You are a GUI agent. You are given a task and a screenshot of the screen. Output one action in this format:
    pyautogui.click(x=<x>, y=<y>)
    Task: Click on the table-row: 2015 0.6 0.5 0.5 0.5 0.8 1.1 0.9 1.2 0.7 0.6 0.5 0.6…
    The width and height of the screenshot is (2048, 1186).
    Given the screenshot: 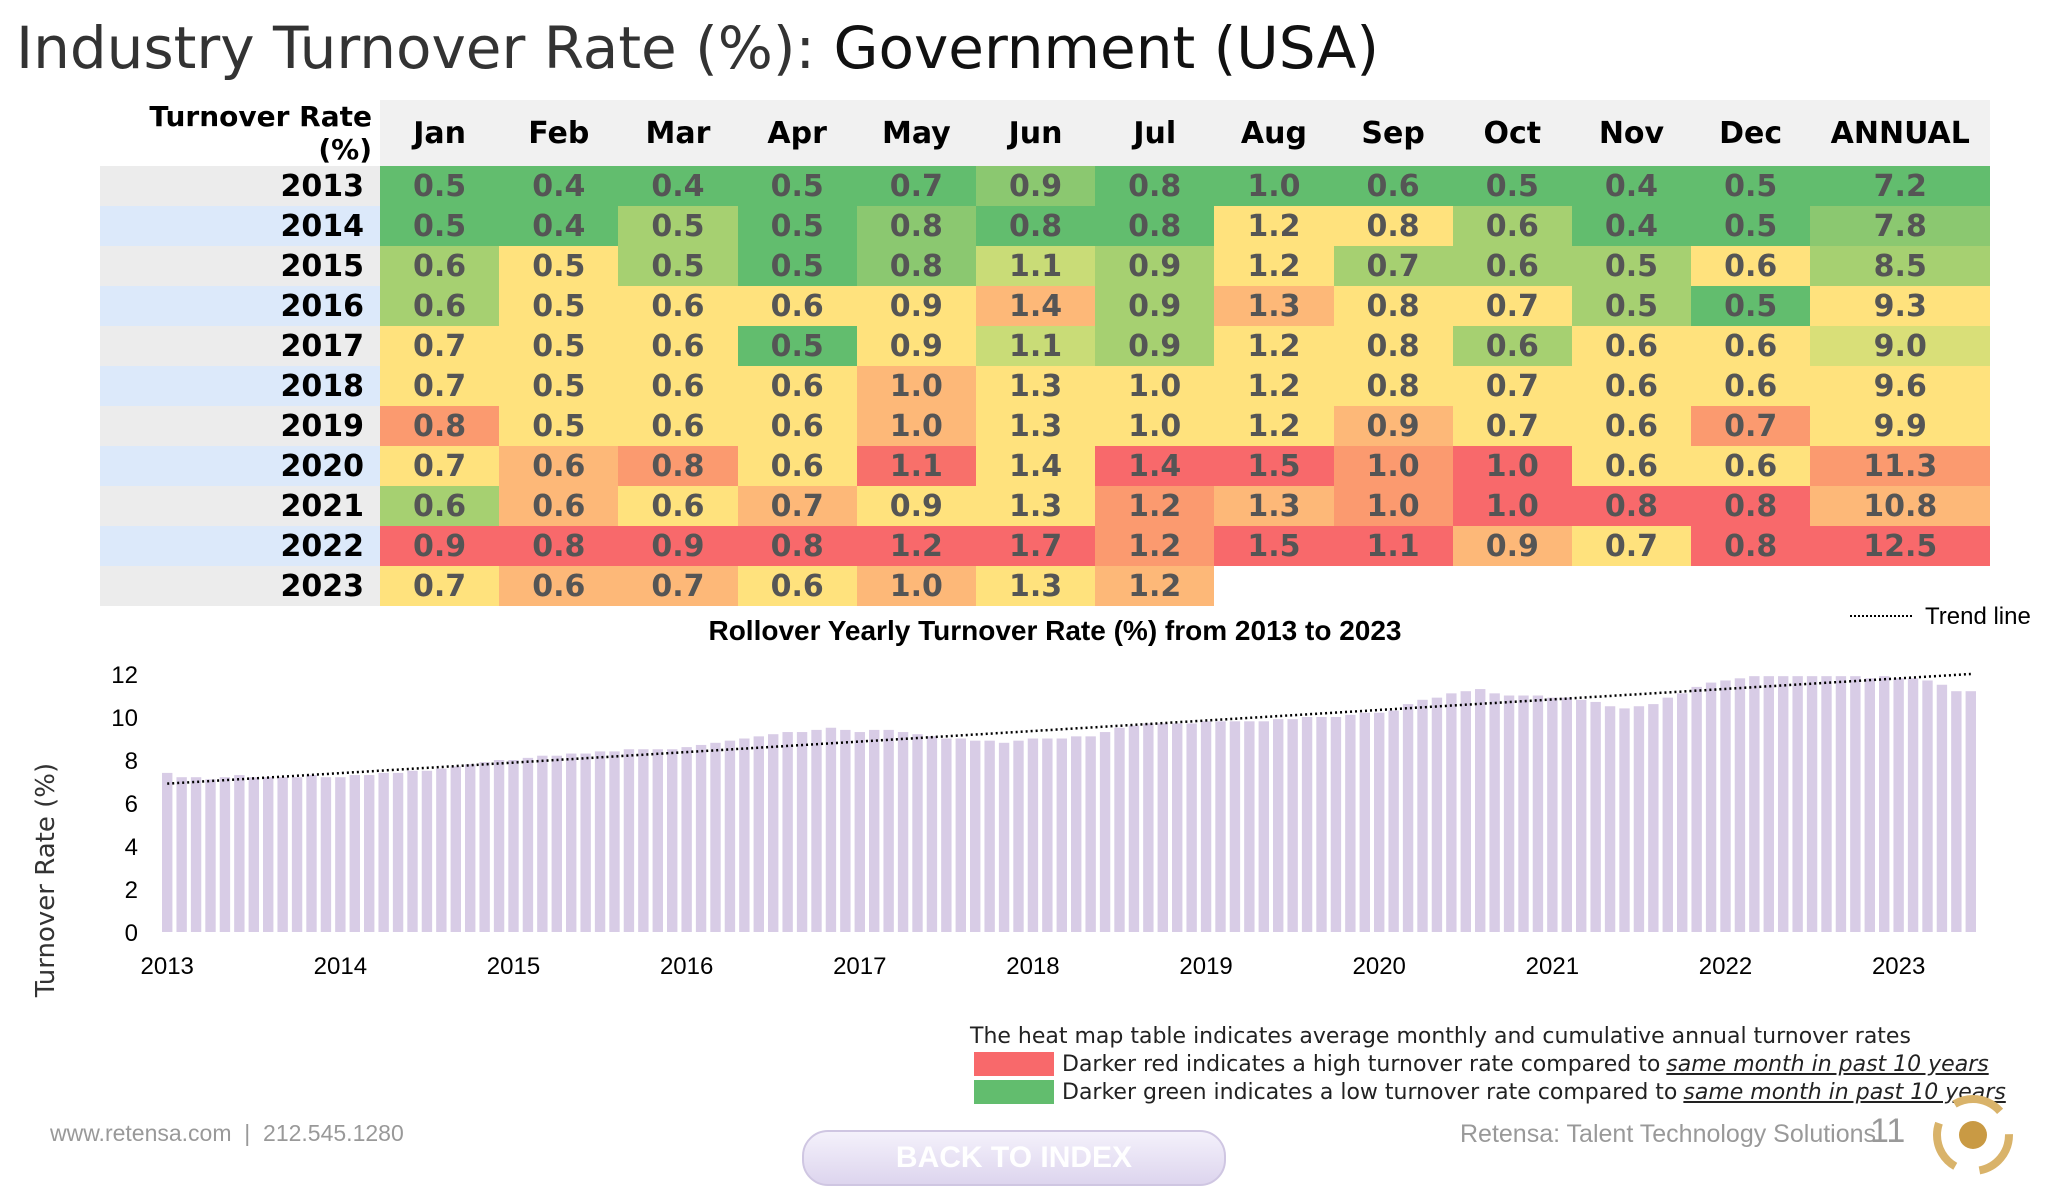 What is the action you would take?
    pyautogui.click(x=1045, y=266)
    